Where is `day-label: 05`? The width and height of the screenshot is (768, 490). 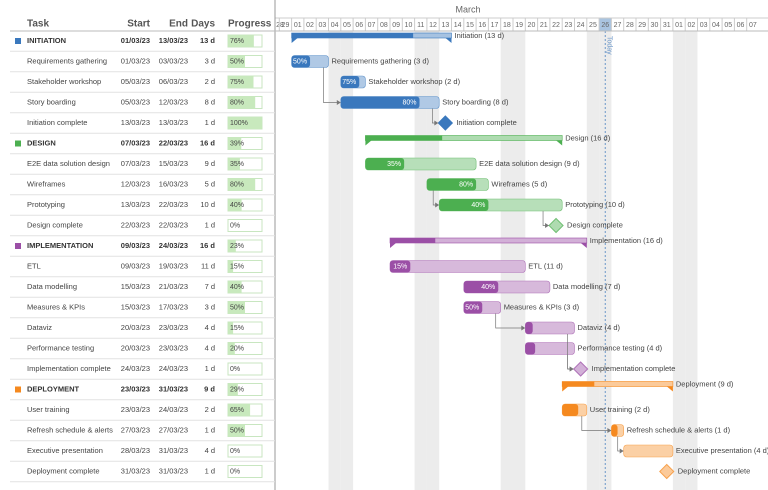
day-label: 05 is located at coordinates (728, 25).